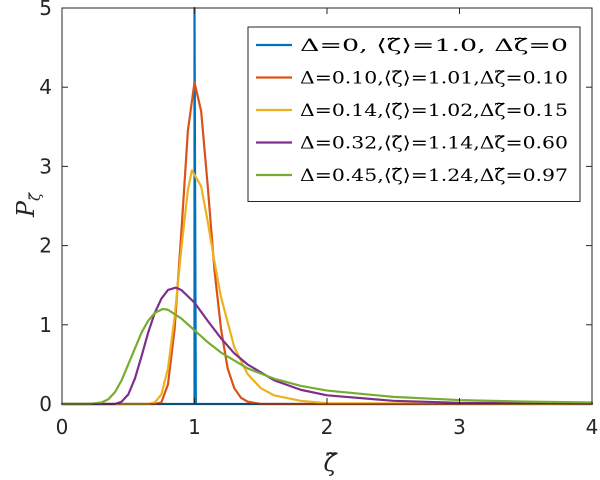 This screenshot has height=480, width=600. Describe the element at coordinates (35, 196) in the screenshot. I see `y-axis-label-subscript: ζ̃` at that location.